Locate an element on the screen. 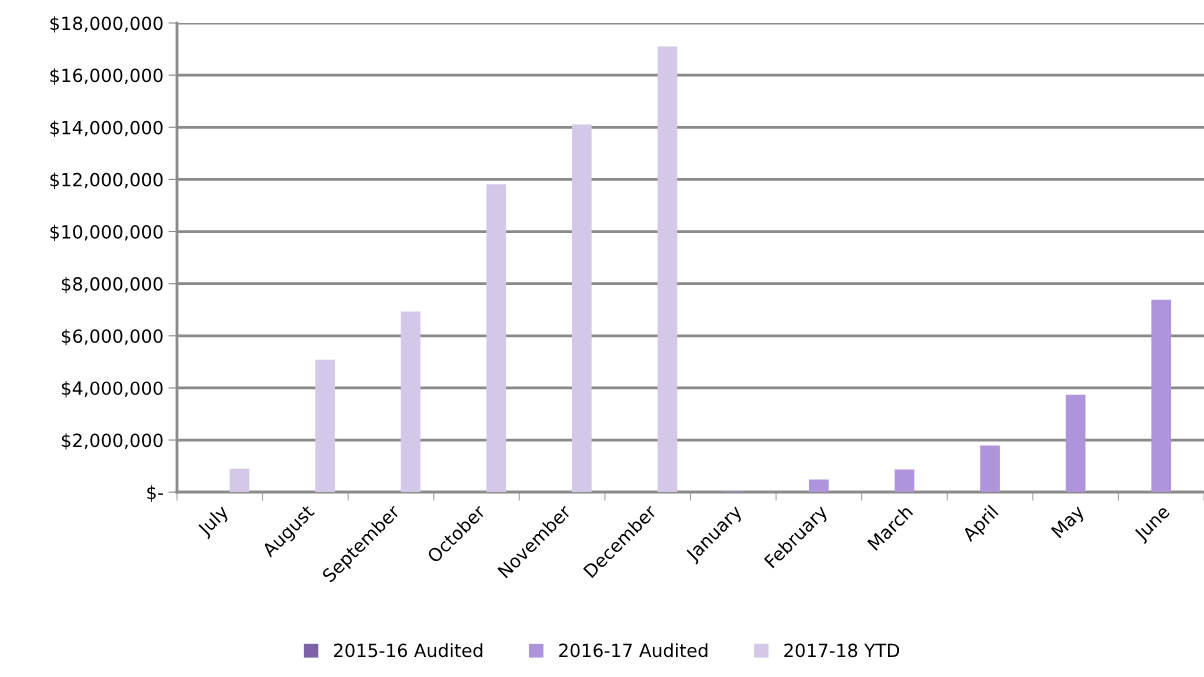 The width and height of the screenshot is (1204, 677). y-tick-label: $14,000,000 is located at coordinates (106, 128).